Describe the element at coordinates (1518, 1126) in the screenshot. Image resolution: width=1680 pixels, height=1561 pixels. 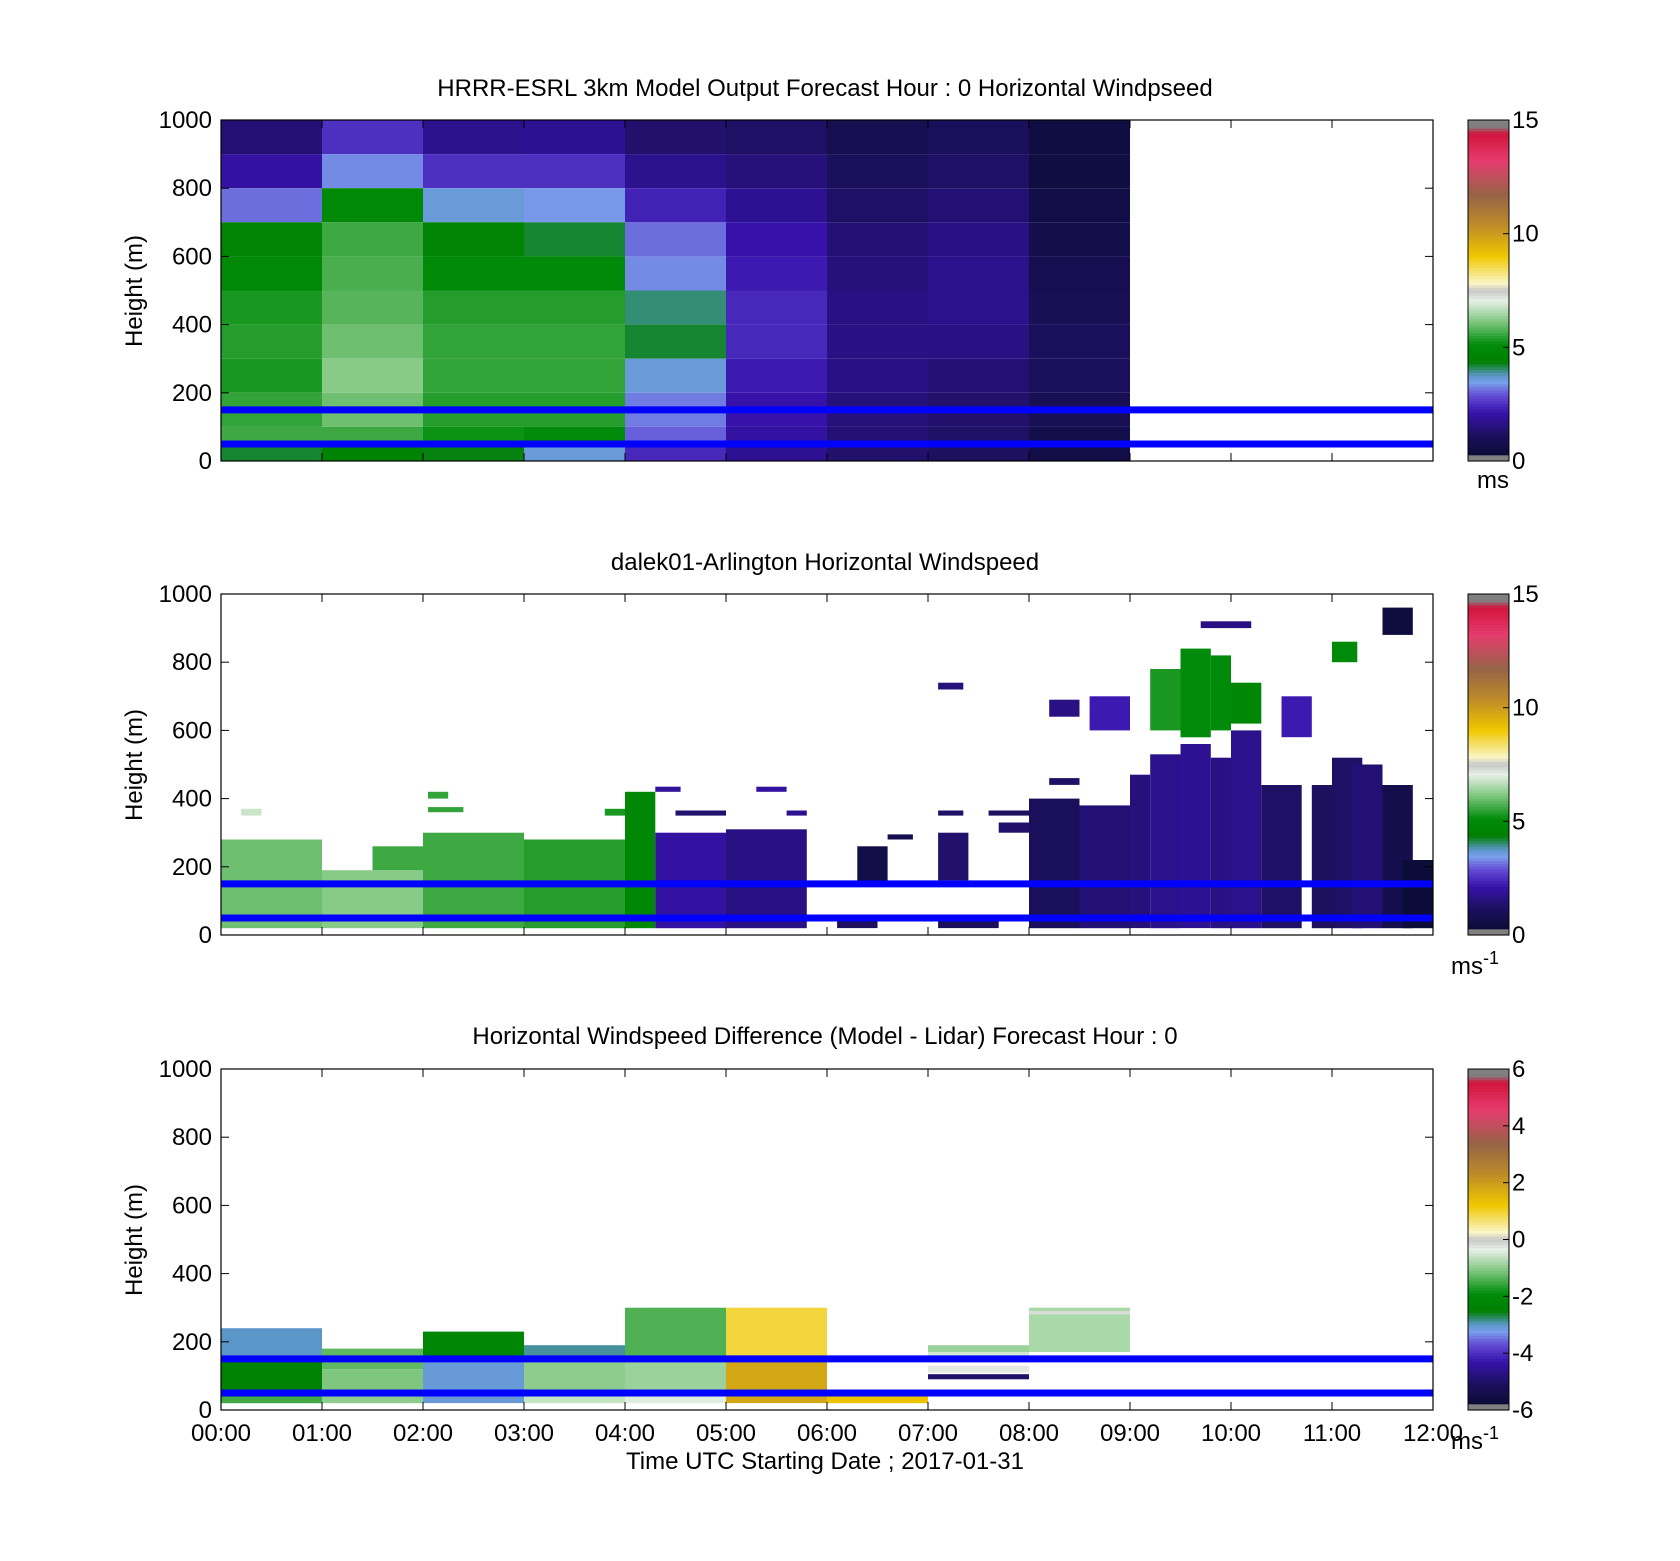
I see `colorbar-tick-label: 4` at that location.